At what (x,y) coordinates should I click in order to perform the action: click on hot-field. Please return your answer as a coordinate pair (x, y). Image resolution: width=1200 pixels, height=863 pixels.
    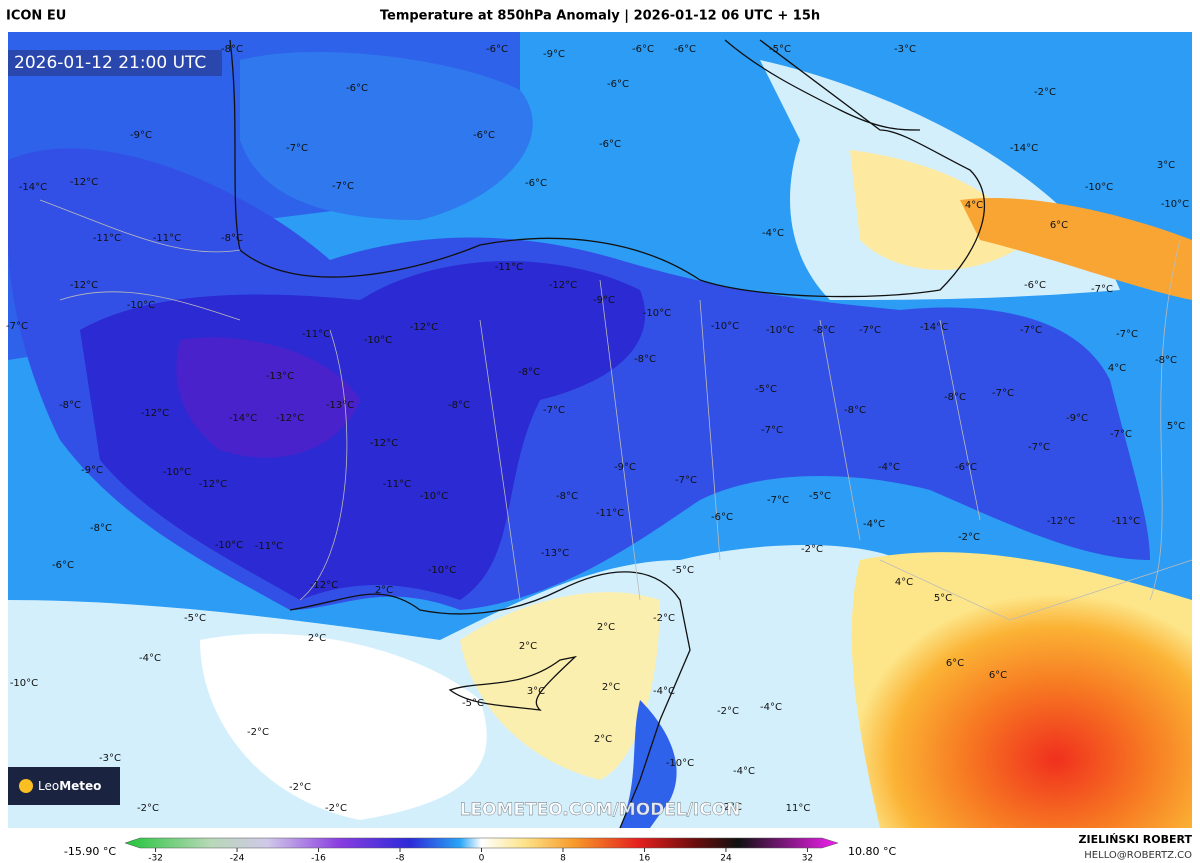
    Looking at the image, I should click on (1021, 690).